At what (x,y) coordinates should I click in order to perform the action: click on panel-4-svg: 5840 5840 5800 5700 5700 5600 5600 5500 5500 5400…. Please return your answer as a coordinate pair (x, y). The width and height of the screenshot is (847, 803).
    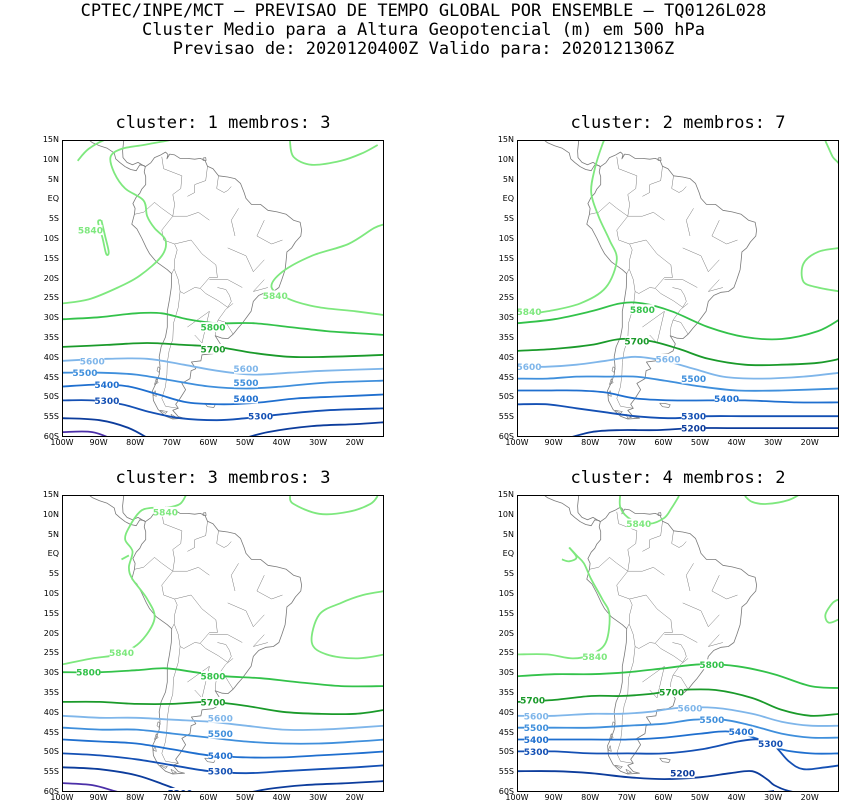
    Looking at the image, I should click on (678, 643).